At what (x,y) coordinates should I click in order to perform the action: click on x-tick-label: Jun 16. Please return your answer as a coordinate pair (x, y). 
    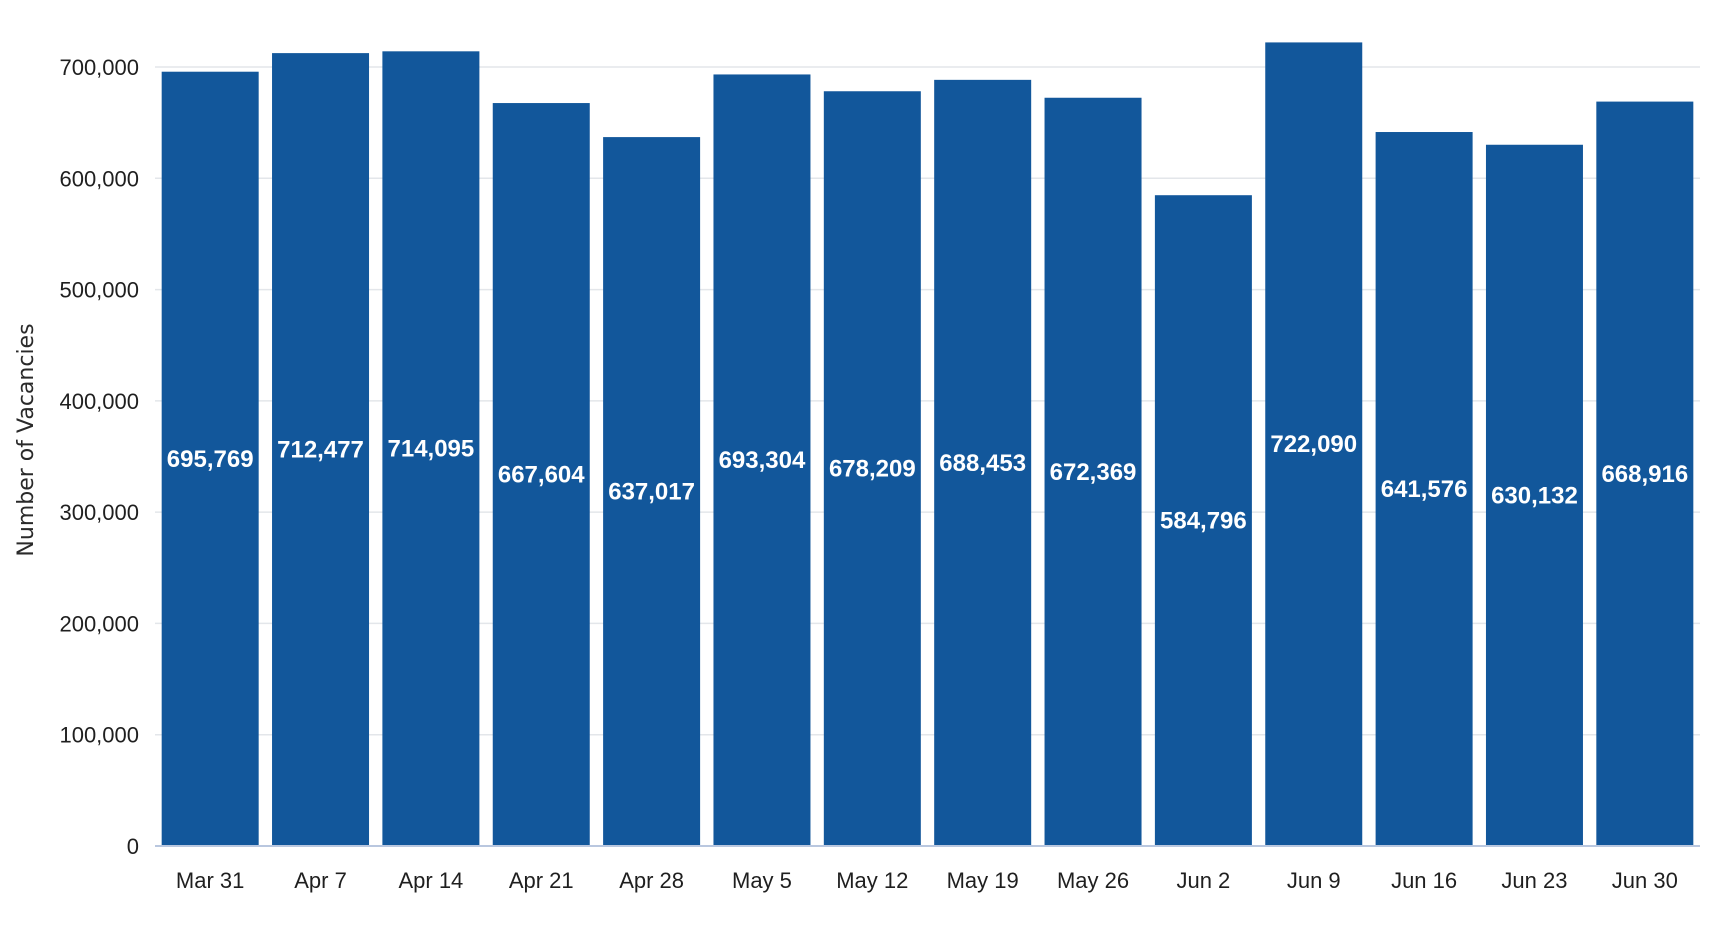
    Looking at the image, I should click on (1424, 880).